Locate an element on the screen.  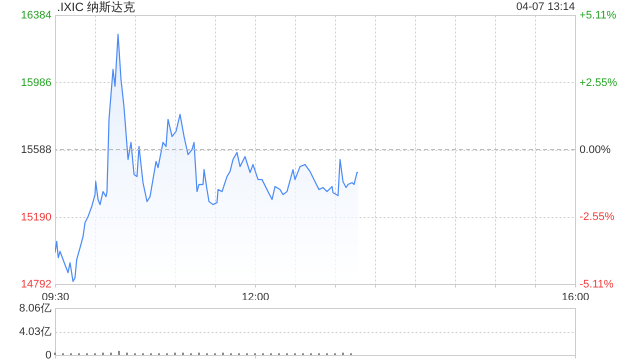
y-tick-label: 8.06亿 is located at coordinates (35, 308).